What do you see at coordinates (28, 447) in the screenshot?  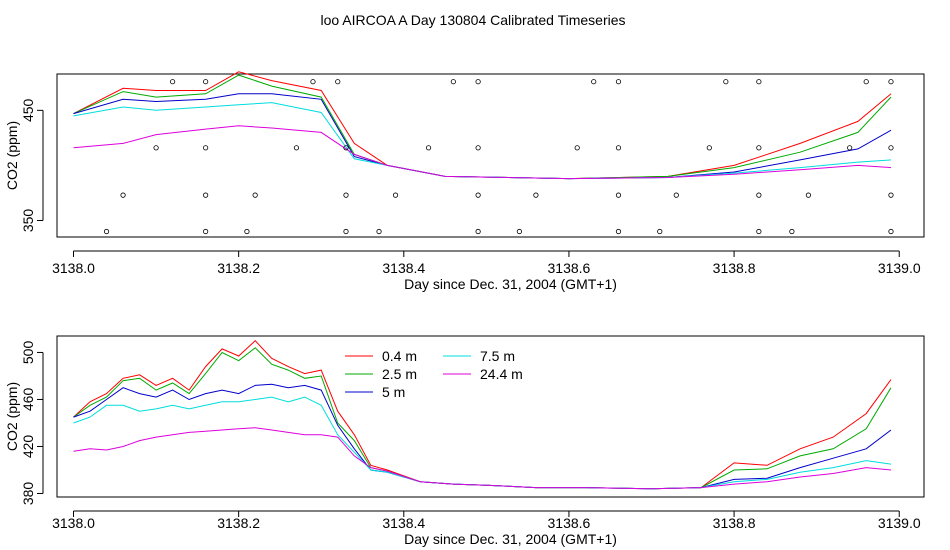 I see `y-tick-label: 420` at bounding box center [28, 447].